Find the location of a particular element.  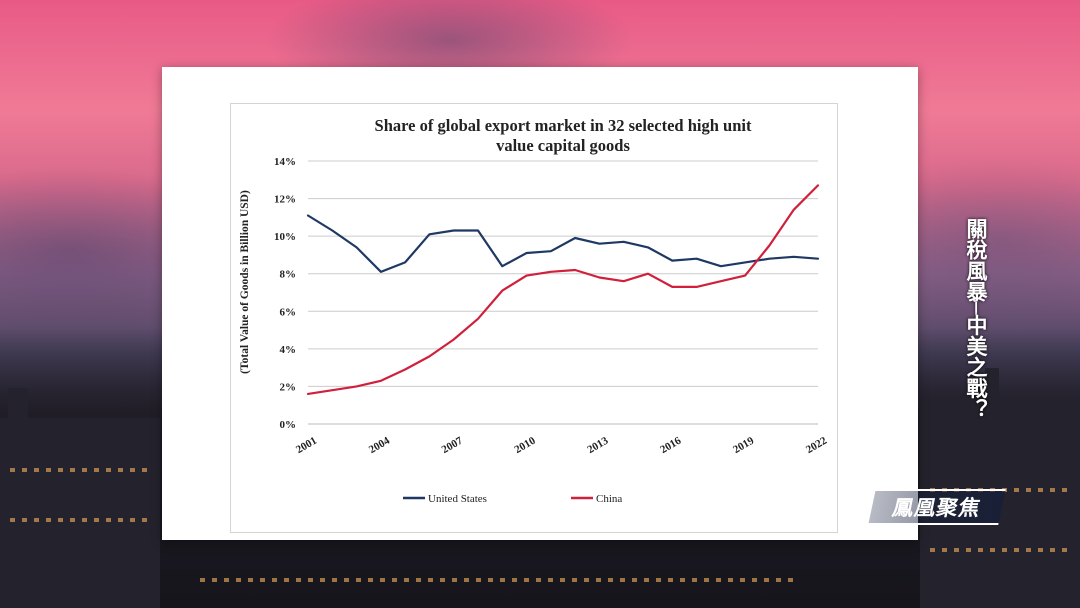

legend-label: China is located at coordinates (609, 499).